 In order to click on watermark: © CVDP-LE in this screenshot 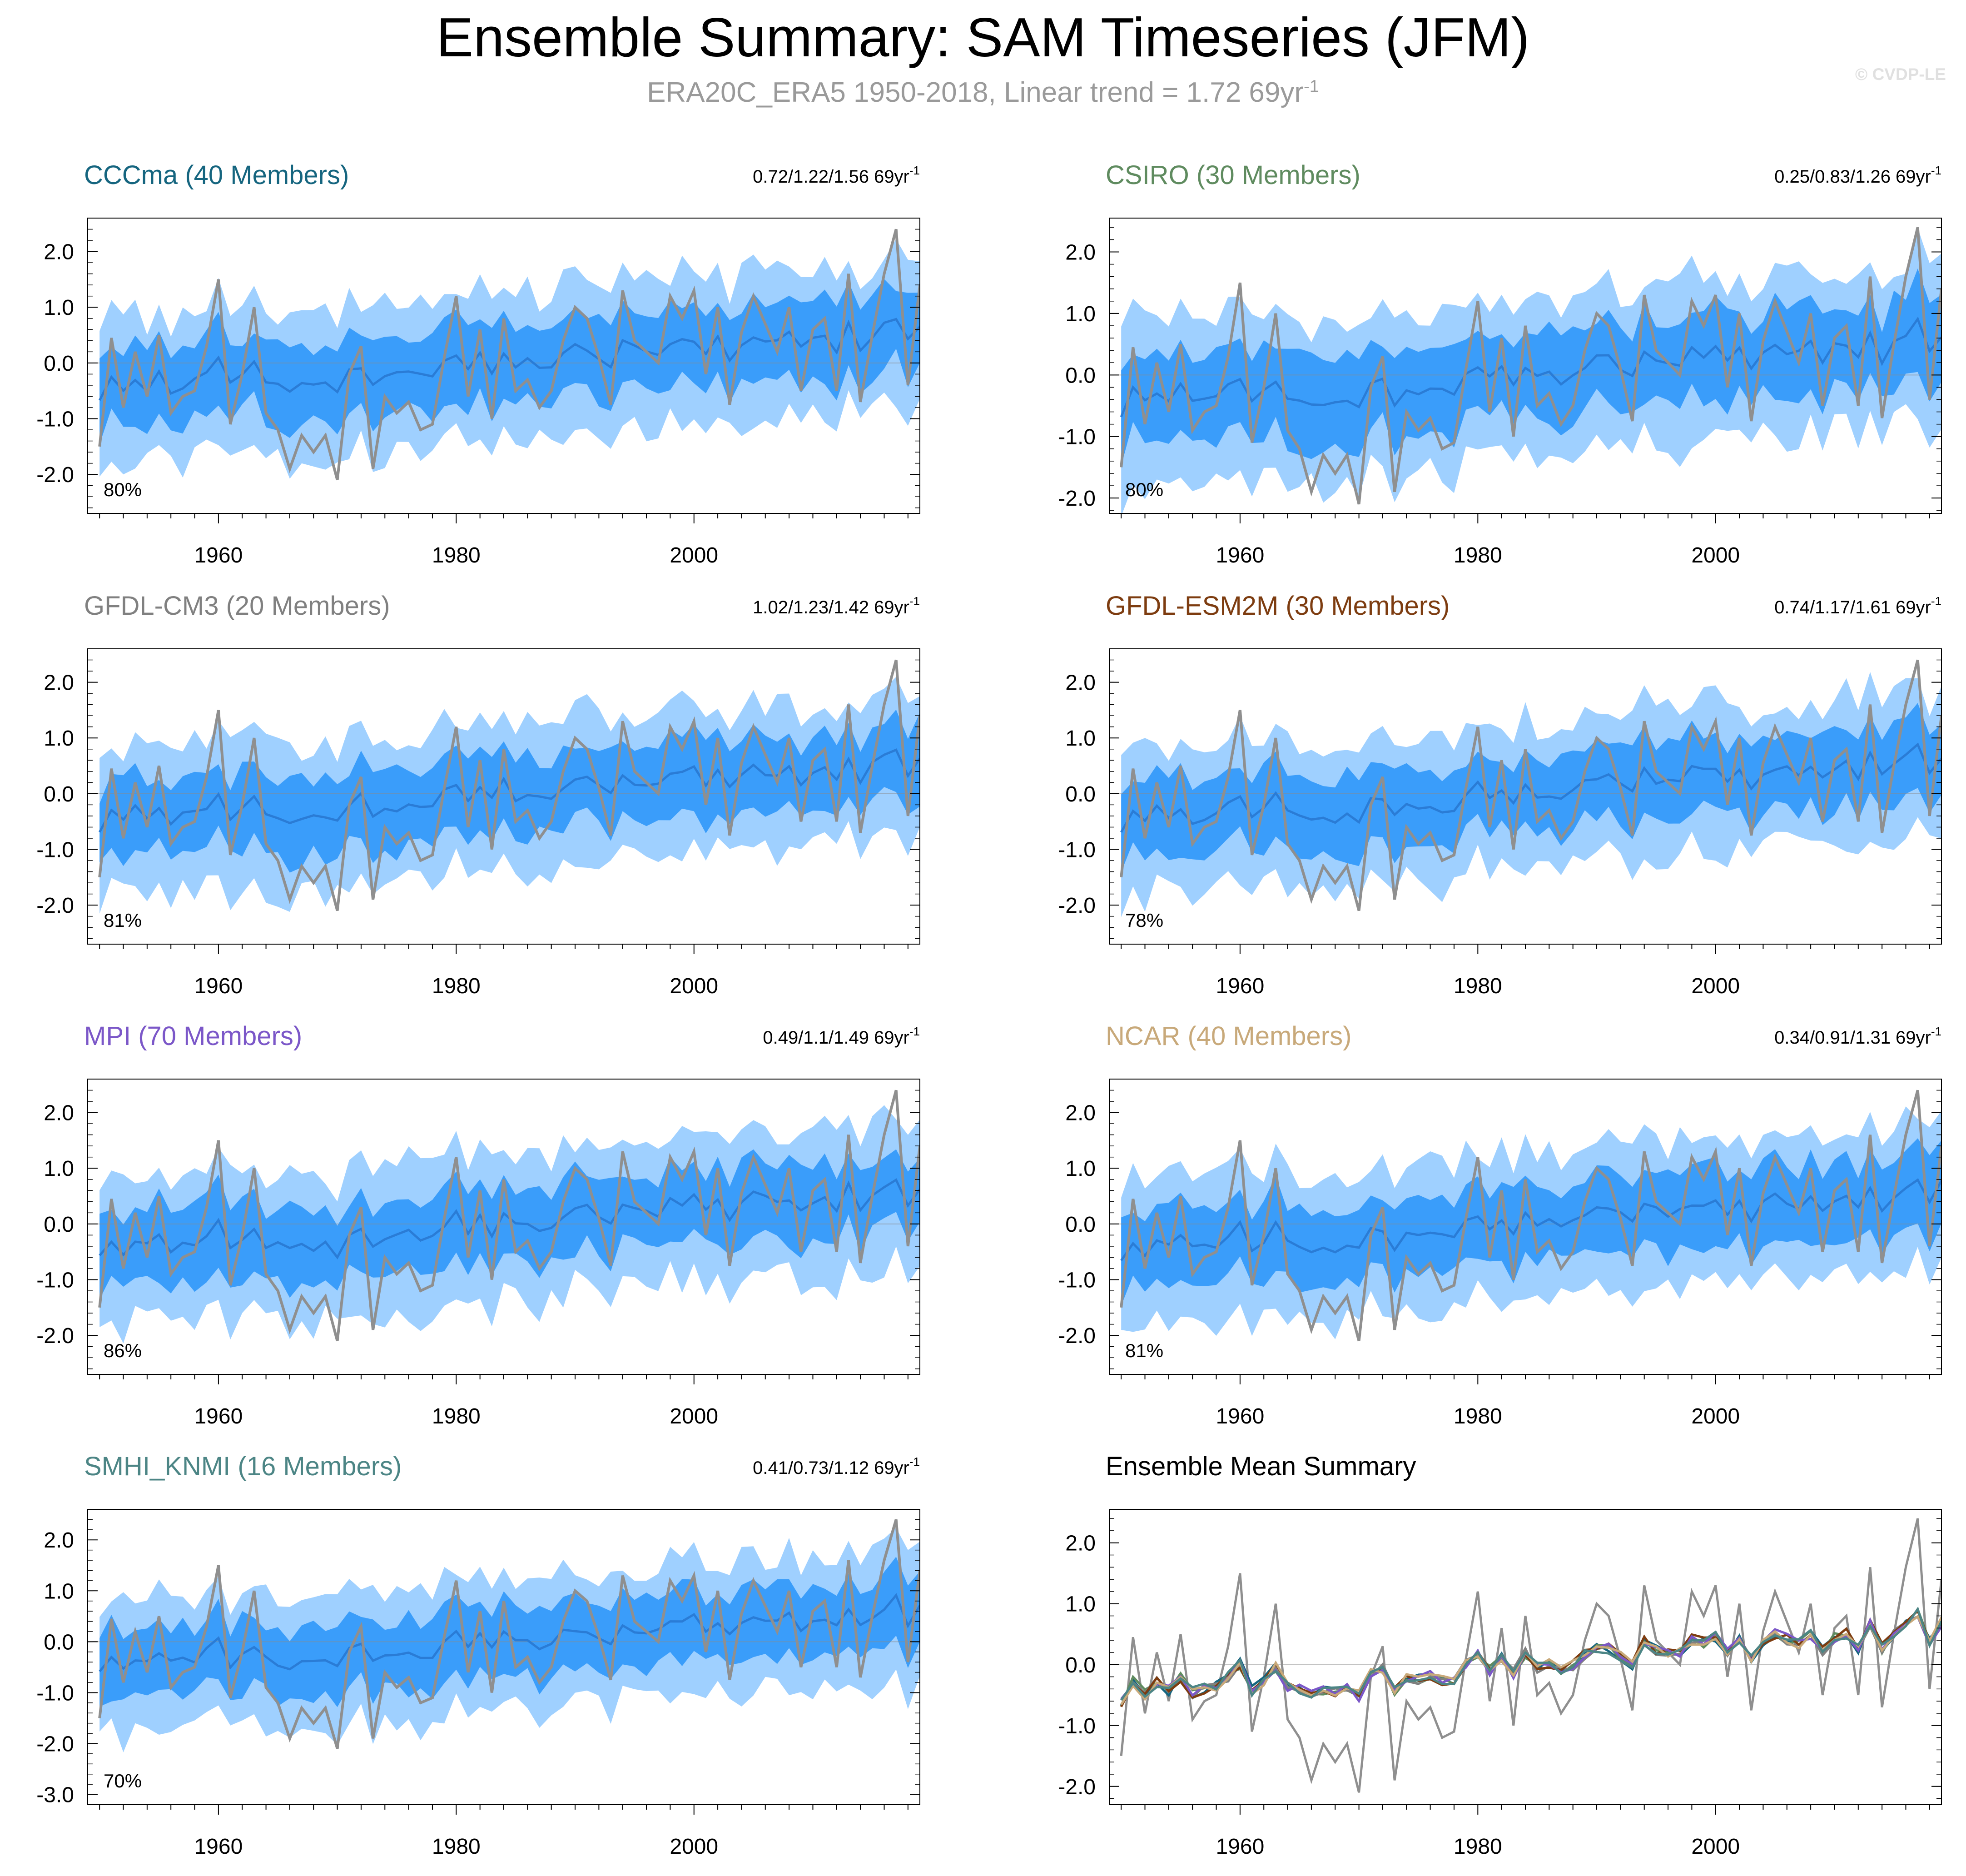, I will do `click(1900, 74)`.